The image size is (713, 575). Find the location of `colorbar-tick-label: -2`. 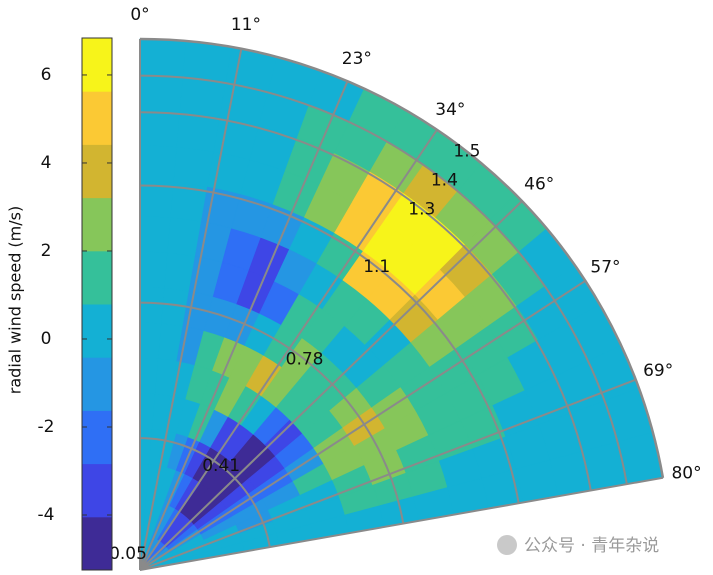

colorbar-tick-label: -2 is located at coordinates (46, 427).